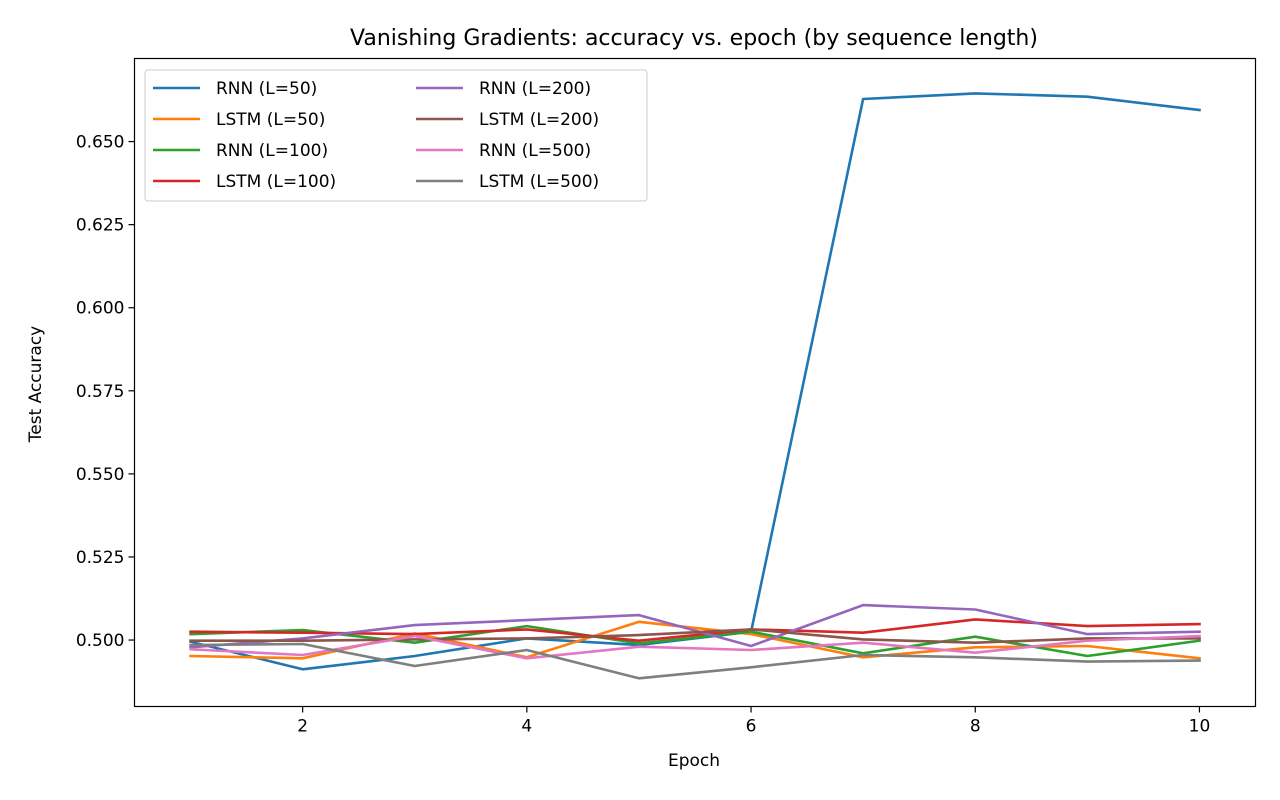 The image size is (1280, 800). Describe the element at coordinates (526, 727) in the screenshot. I see `x-tick-label-1: 4` at that location.